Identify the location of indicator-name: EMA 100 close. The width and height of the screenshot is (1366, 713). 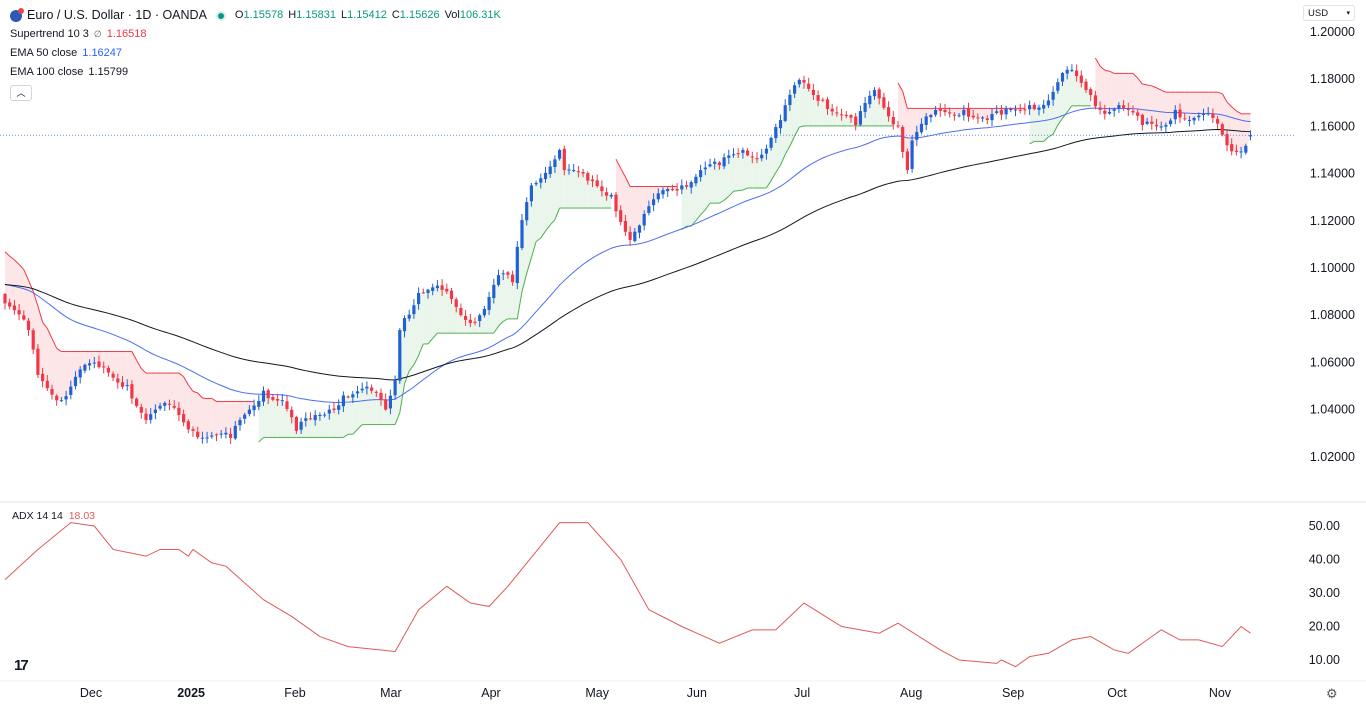
(47, 72).